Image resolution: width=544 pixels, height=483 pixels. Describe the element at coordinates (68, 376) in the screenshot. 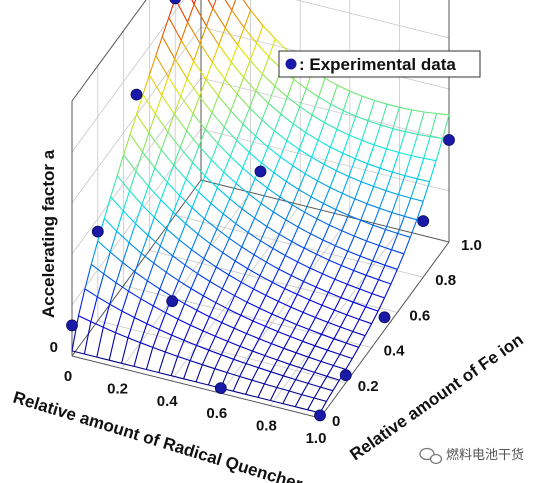

I see `x-tick-label: 0` at that location.